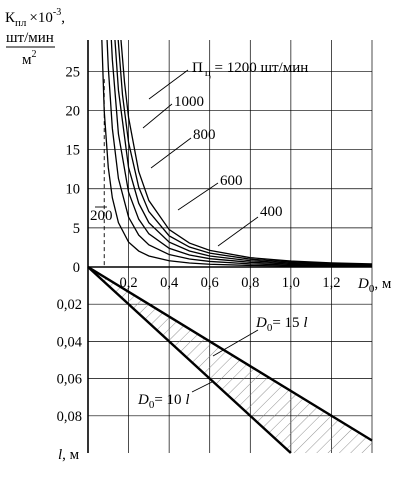  Describe the element at coordinates (76, 229) in the screenshot. I see `ytick-upper-5: 5` at that location.